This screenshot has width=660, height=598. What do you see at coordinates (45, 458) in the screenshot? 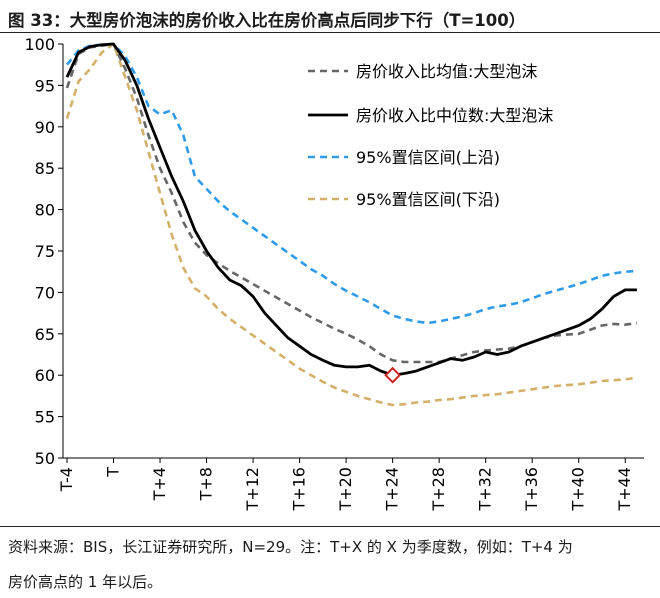
I see `y-tick-label: 50` at bounding box center [45, 458].